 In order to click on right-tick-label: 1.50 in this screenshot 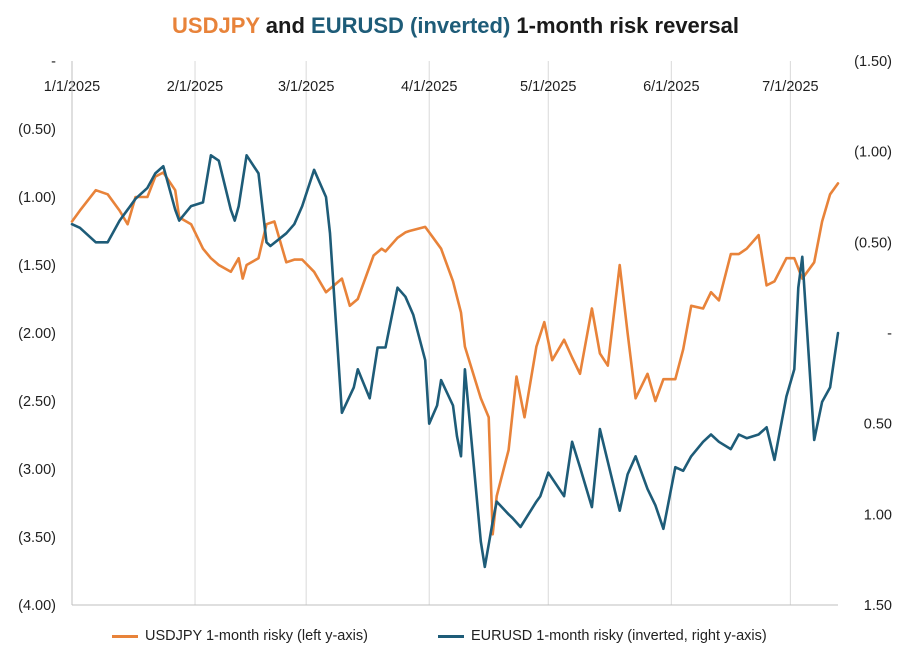, I will do `click(878, 606)`.